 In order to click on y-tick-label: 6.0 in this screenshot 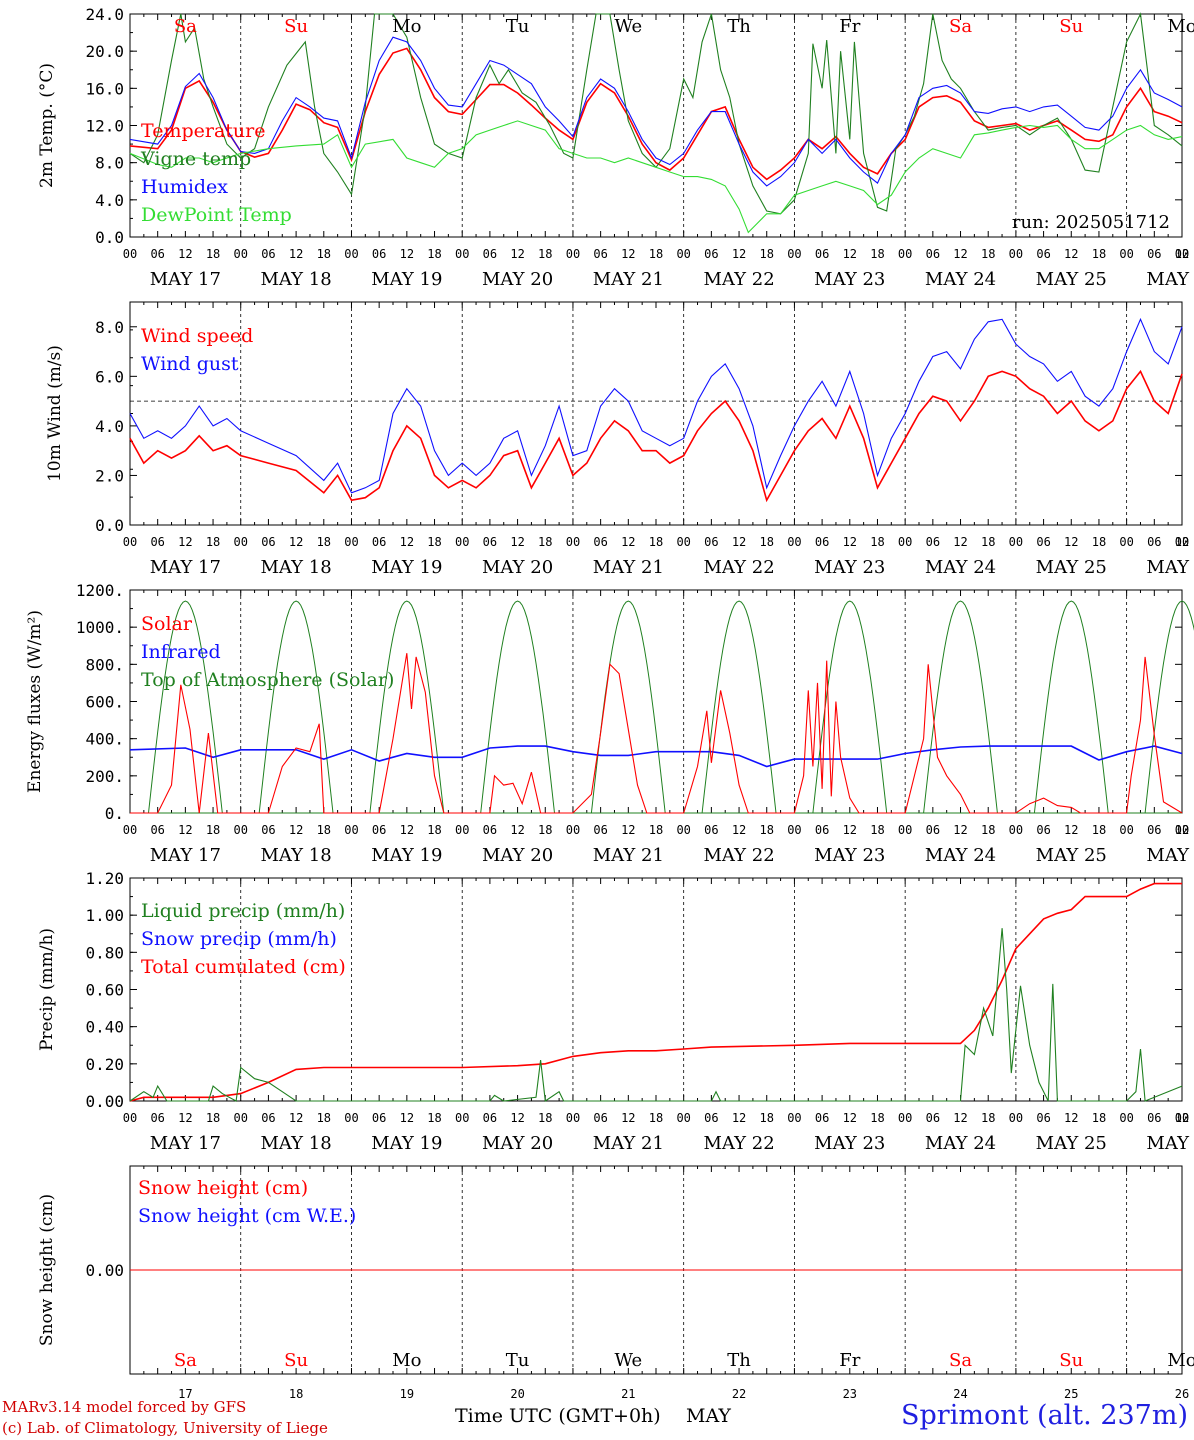, I will do `click(109, 376)`.